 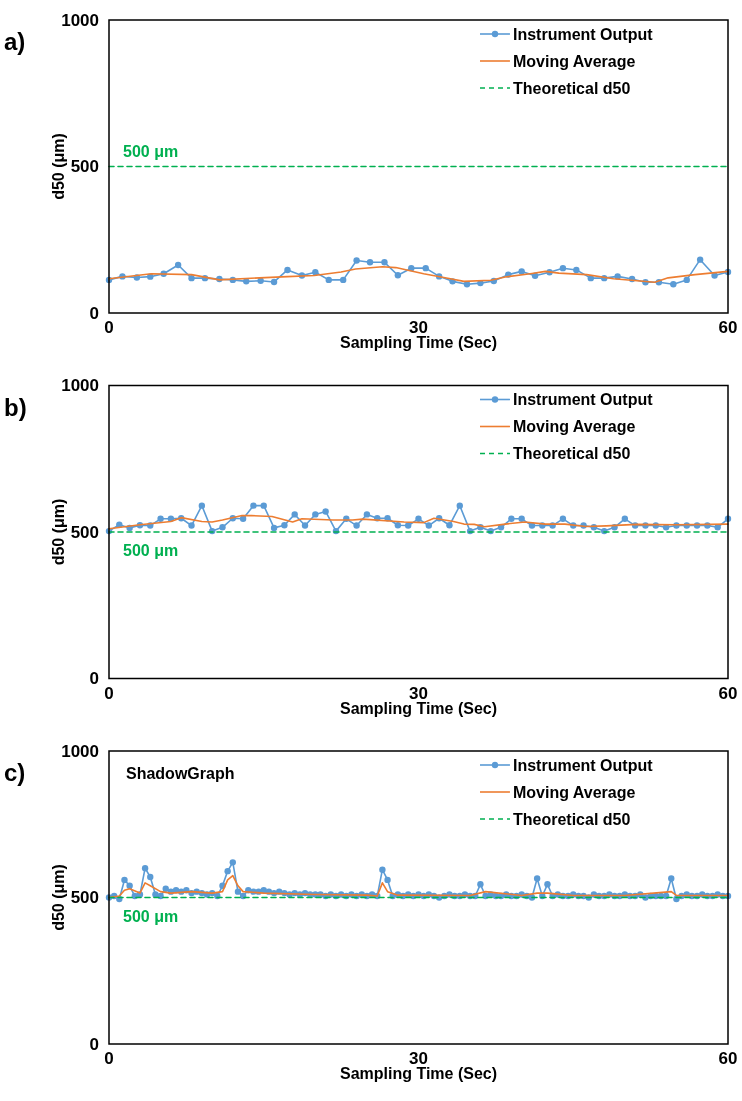 What do you see at coordinates (15, 772) in the screenshot?
I see `text: c)` at bounding box center [15, 772].